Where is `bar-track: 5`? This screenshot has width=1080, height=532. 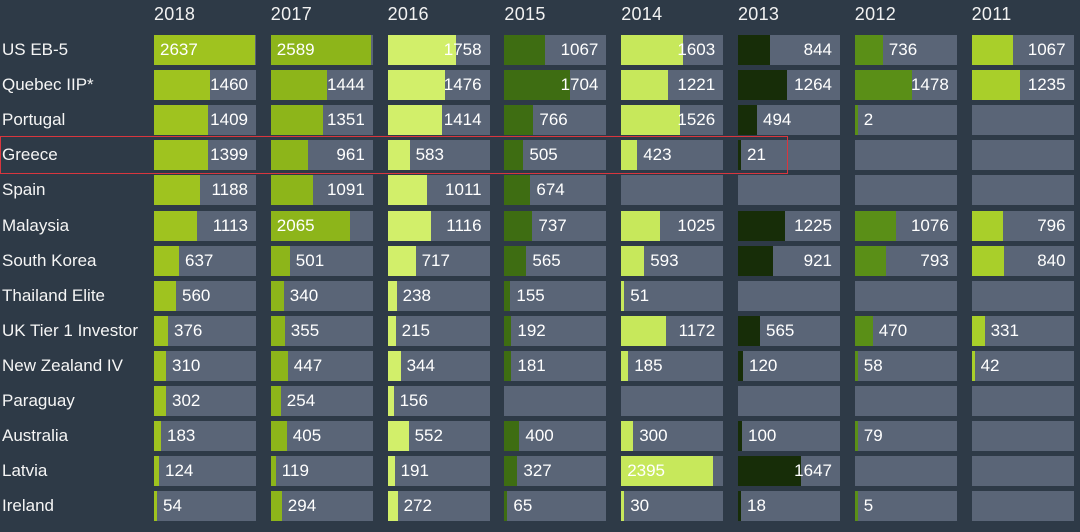 bar-track: 5 is located at coordinates (905, 506).